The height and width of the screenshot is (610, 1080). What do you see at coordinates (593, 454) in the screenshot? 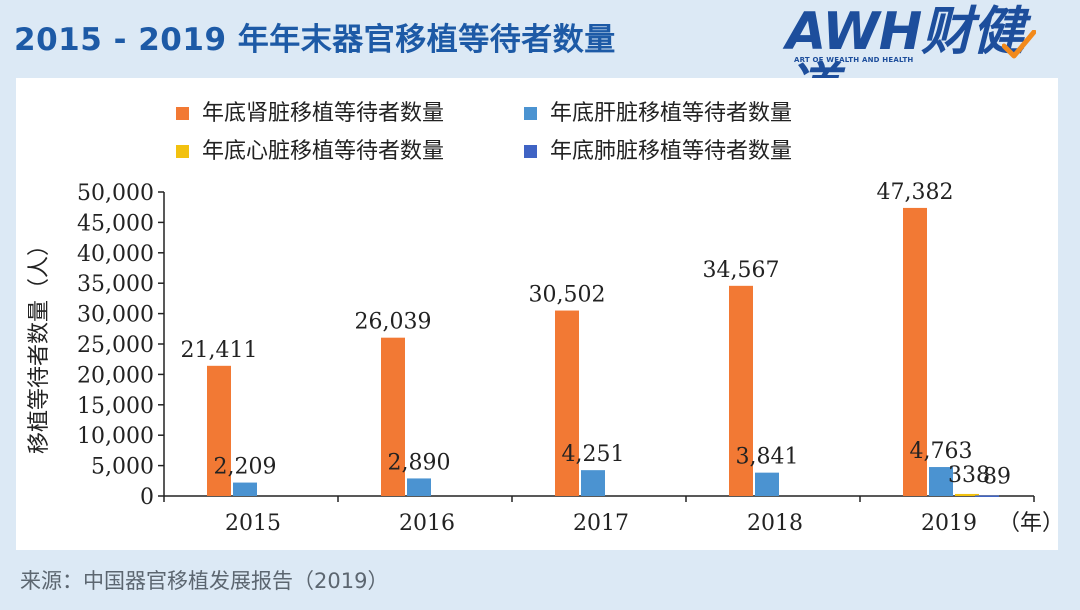
I see `data-label: 4,251` at bounding box center [593, 454].